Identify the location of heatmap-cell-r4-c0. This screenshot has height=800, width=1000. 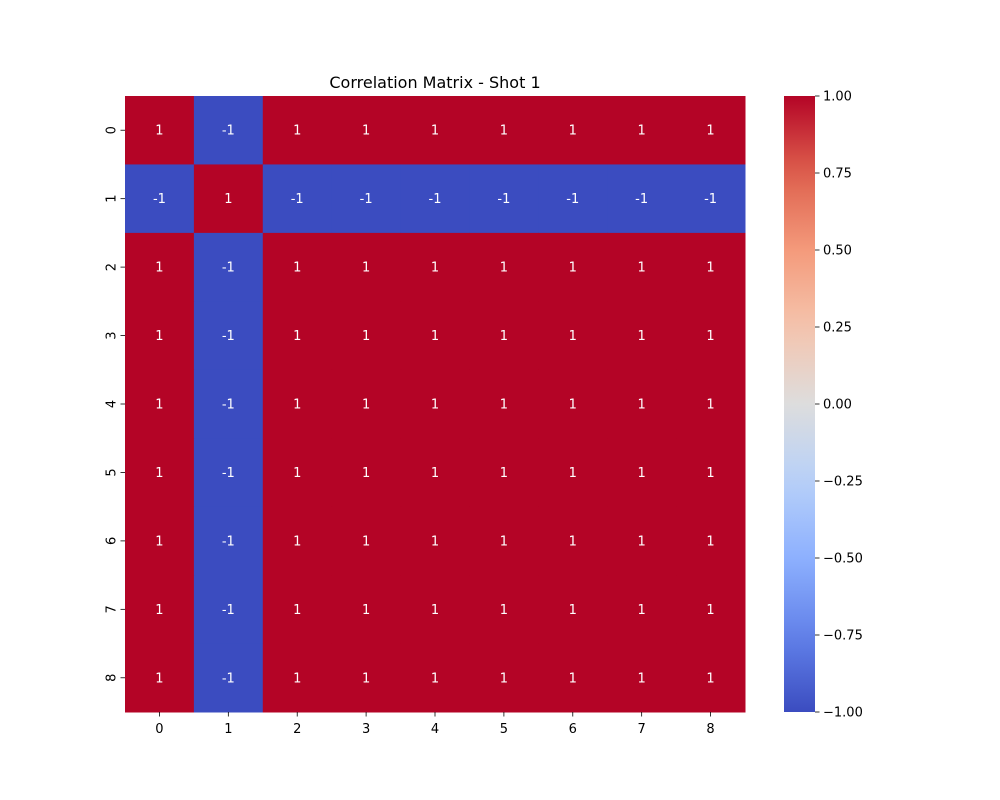
(160, 404).